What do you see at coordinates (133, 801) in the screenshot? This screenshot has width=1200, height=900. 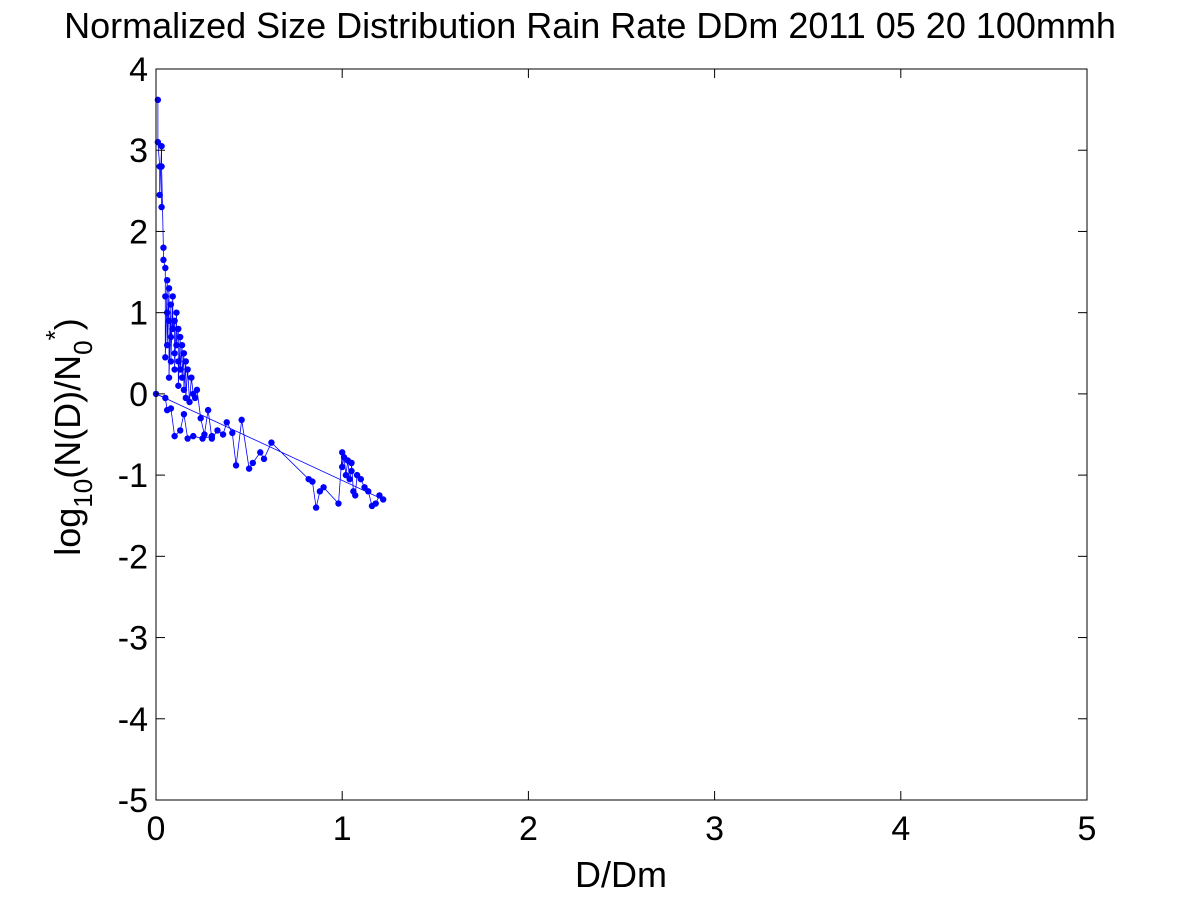 I see `y-tick-label: -5` at bounding box center [133, 801].